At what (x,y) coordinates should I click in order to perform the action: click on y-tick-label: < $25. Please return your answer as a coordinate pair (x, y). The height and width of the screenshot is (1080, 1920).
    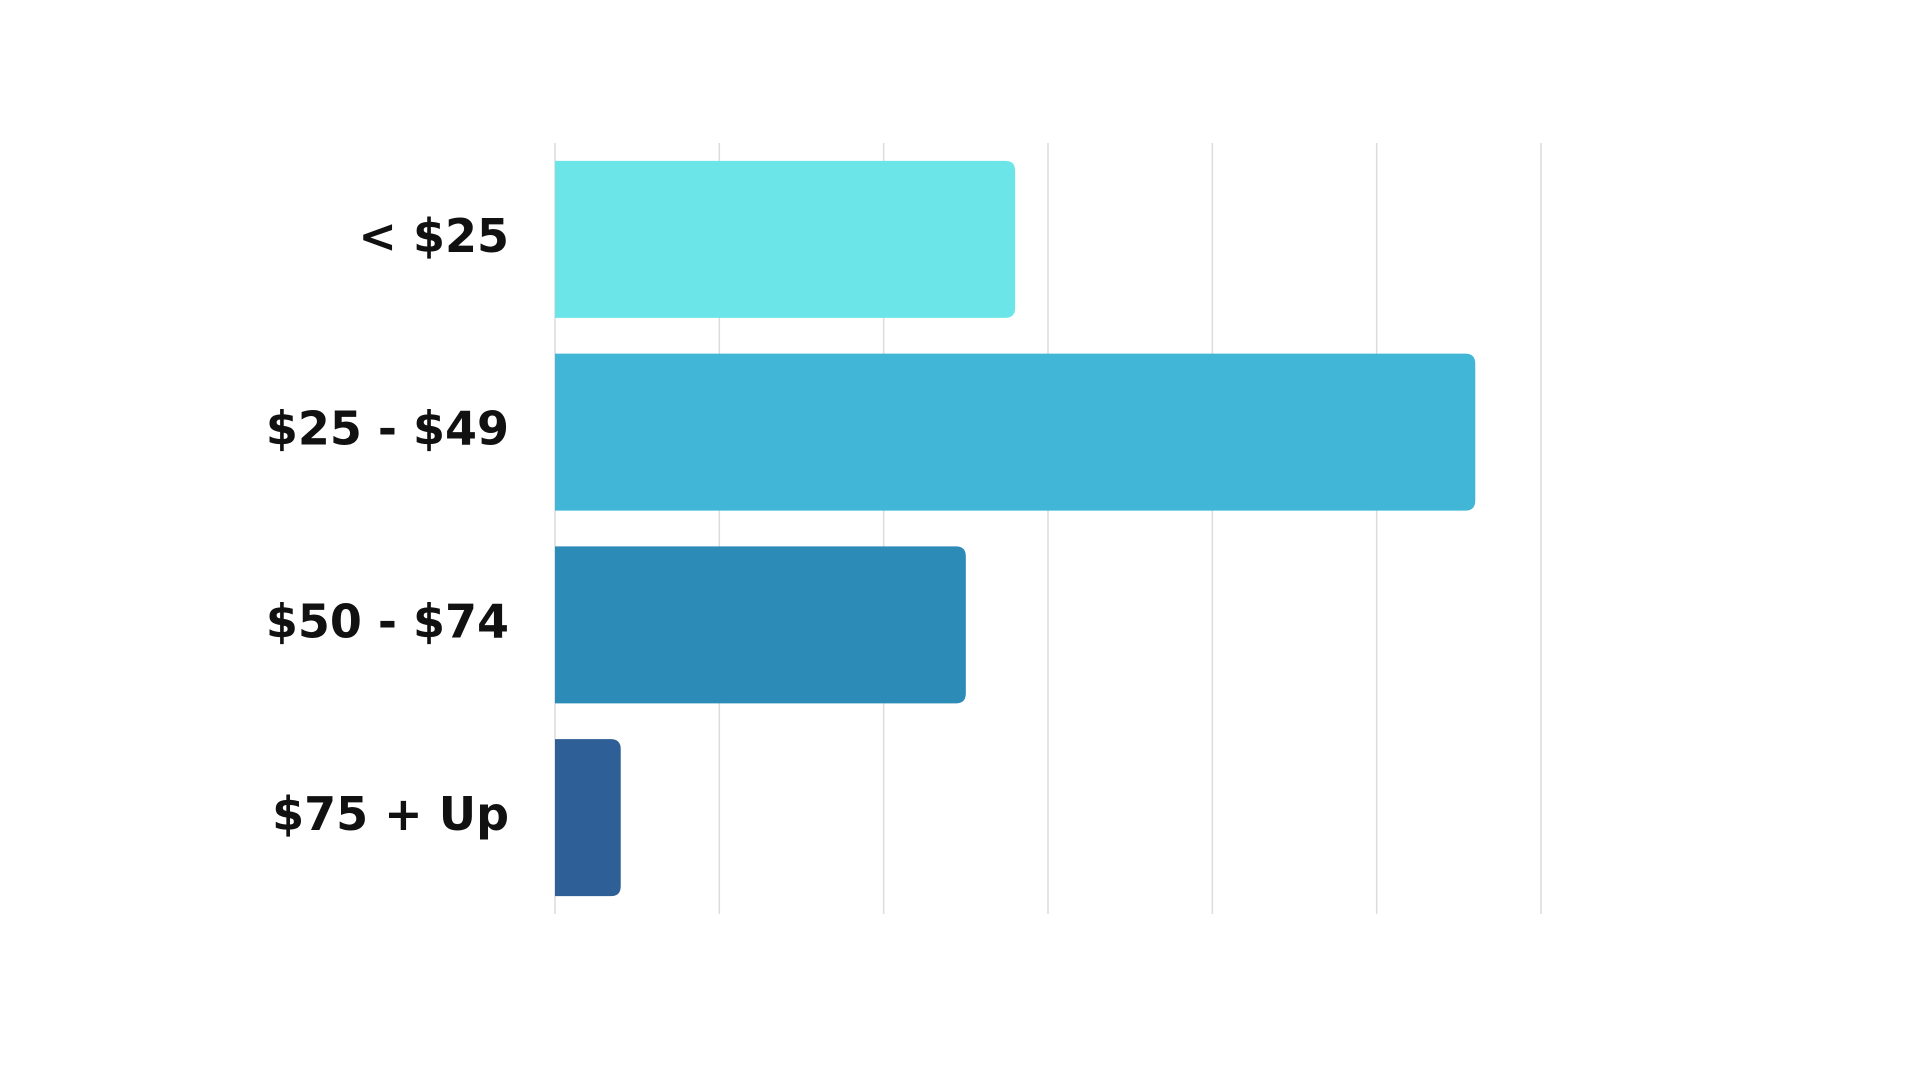
    Looking at the image, I should click on (433, 236).